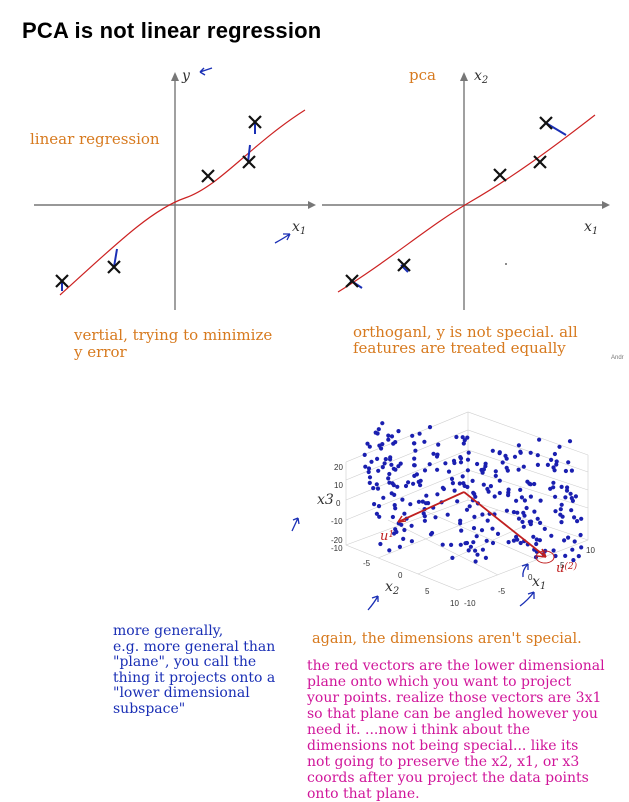 Image resolution: width=629 pixels, height=802 pixels. Describe the element at coordinates (454, 603) in the screenshot. I see `y-tick: 10` at that location.